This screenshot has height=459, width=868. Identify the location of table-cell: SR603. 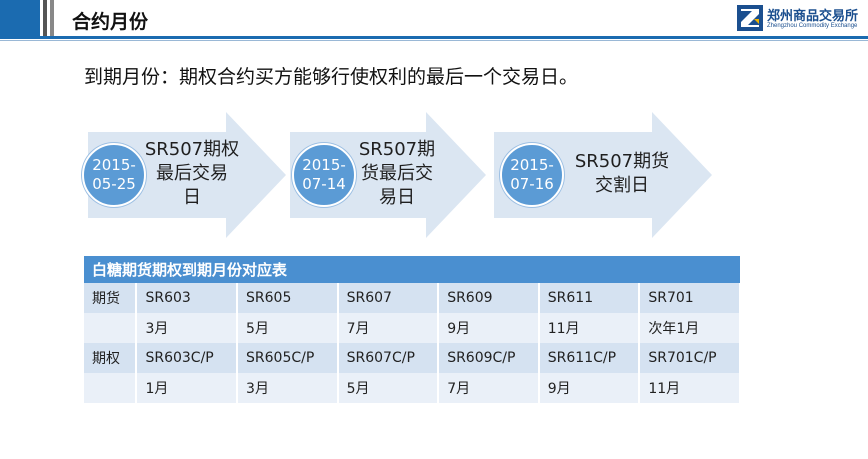
(187, 298).